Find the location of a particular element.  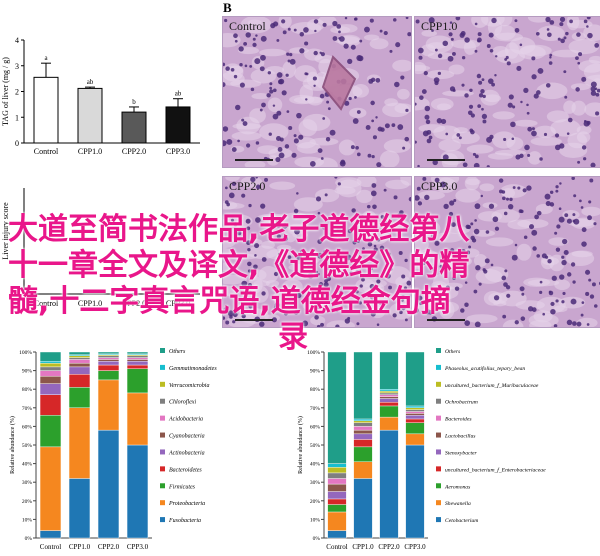

y-tick-label: 70% is located at coordinates (27, 409).